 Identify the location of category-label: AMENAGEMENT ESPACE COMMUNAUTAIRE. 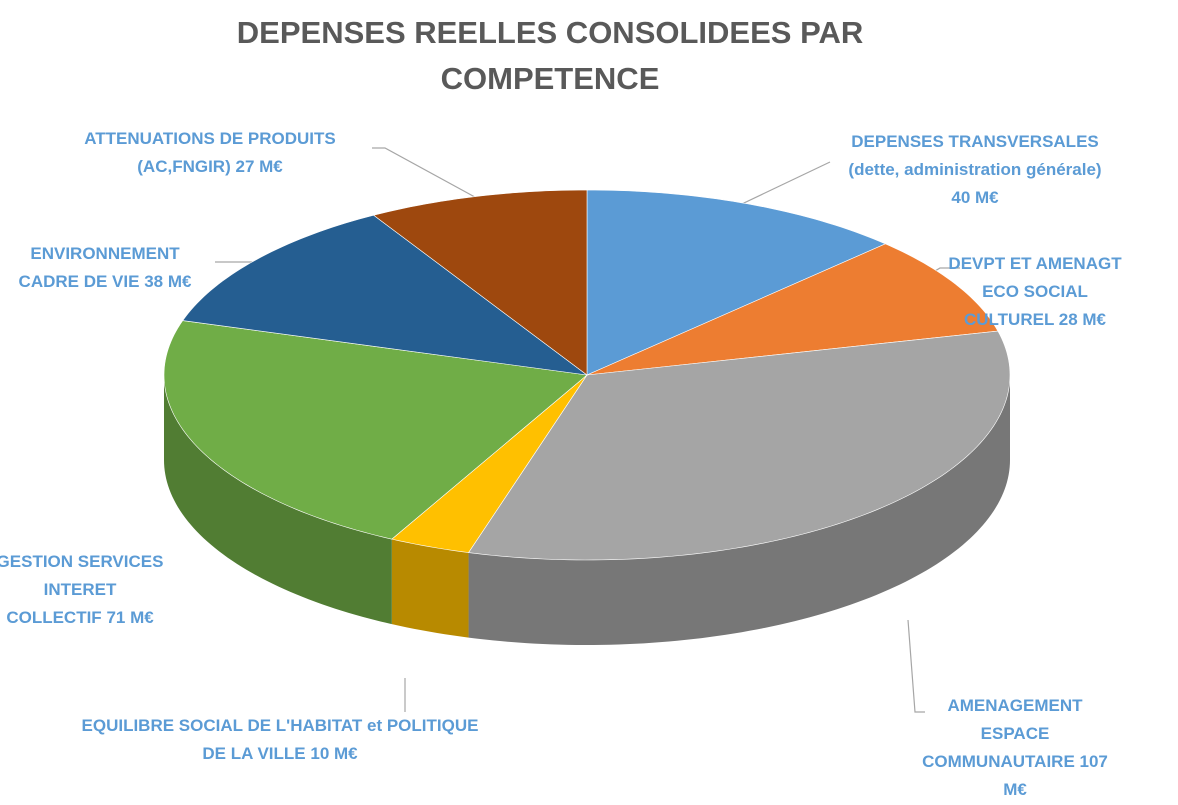
(1002, 733).